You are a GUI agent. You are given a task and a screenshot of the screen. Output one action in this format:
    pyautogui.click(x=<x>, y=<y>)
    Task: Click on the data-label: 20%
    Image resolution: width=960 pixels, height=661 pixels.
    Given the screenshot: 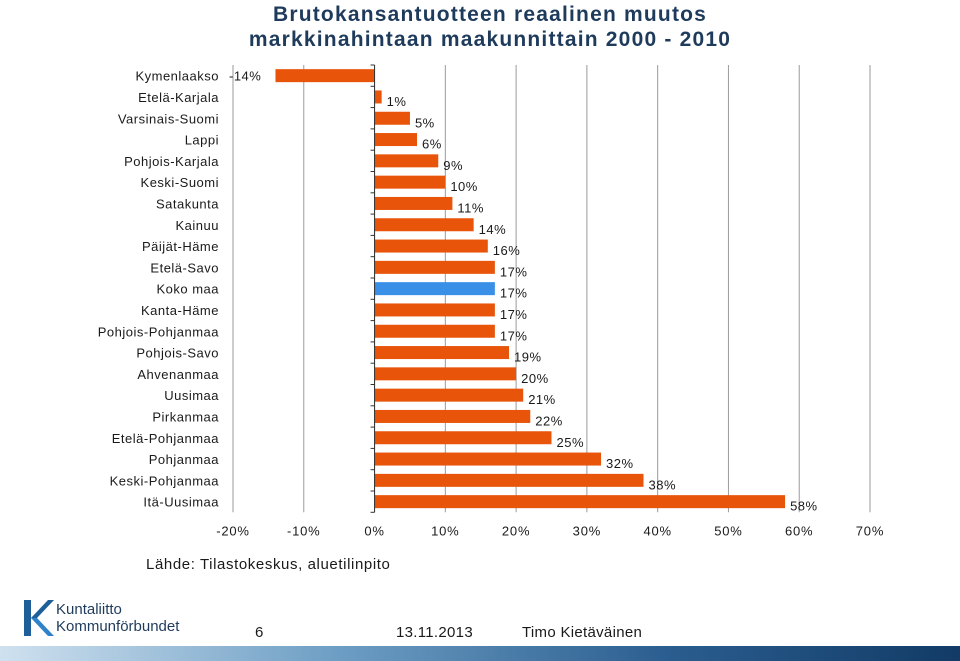 What is the action you would take?
    pyautogui.click(x=535, y=378)
    